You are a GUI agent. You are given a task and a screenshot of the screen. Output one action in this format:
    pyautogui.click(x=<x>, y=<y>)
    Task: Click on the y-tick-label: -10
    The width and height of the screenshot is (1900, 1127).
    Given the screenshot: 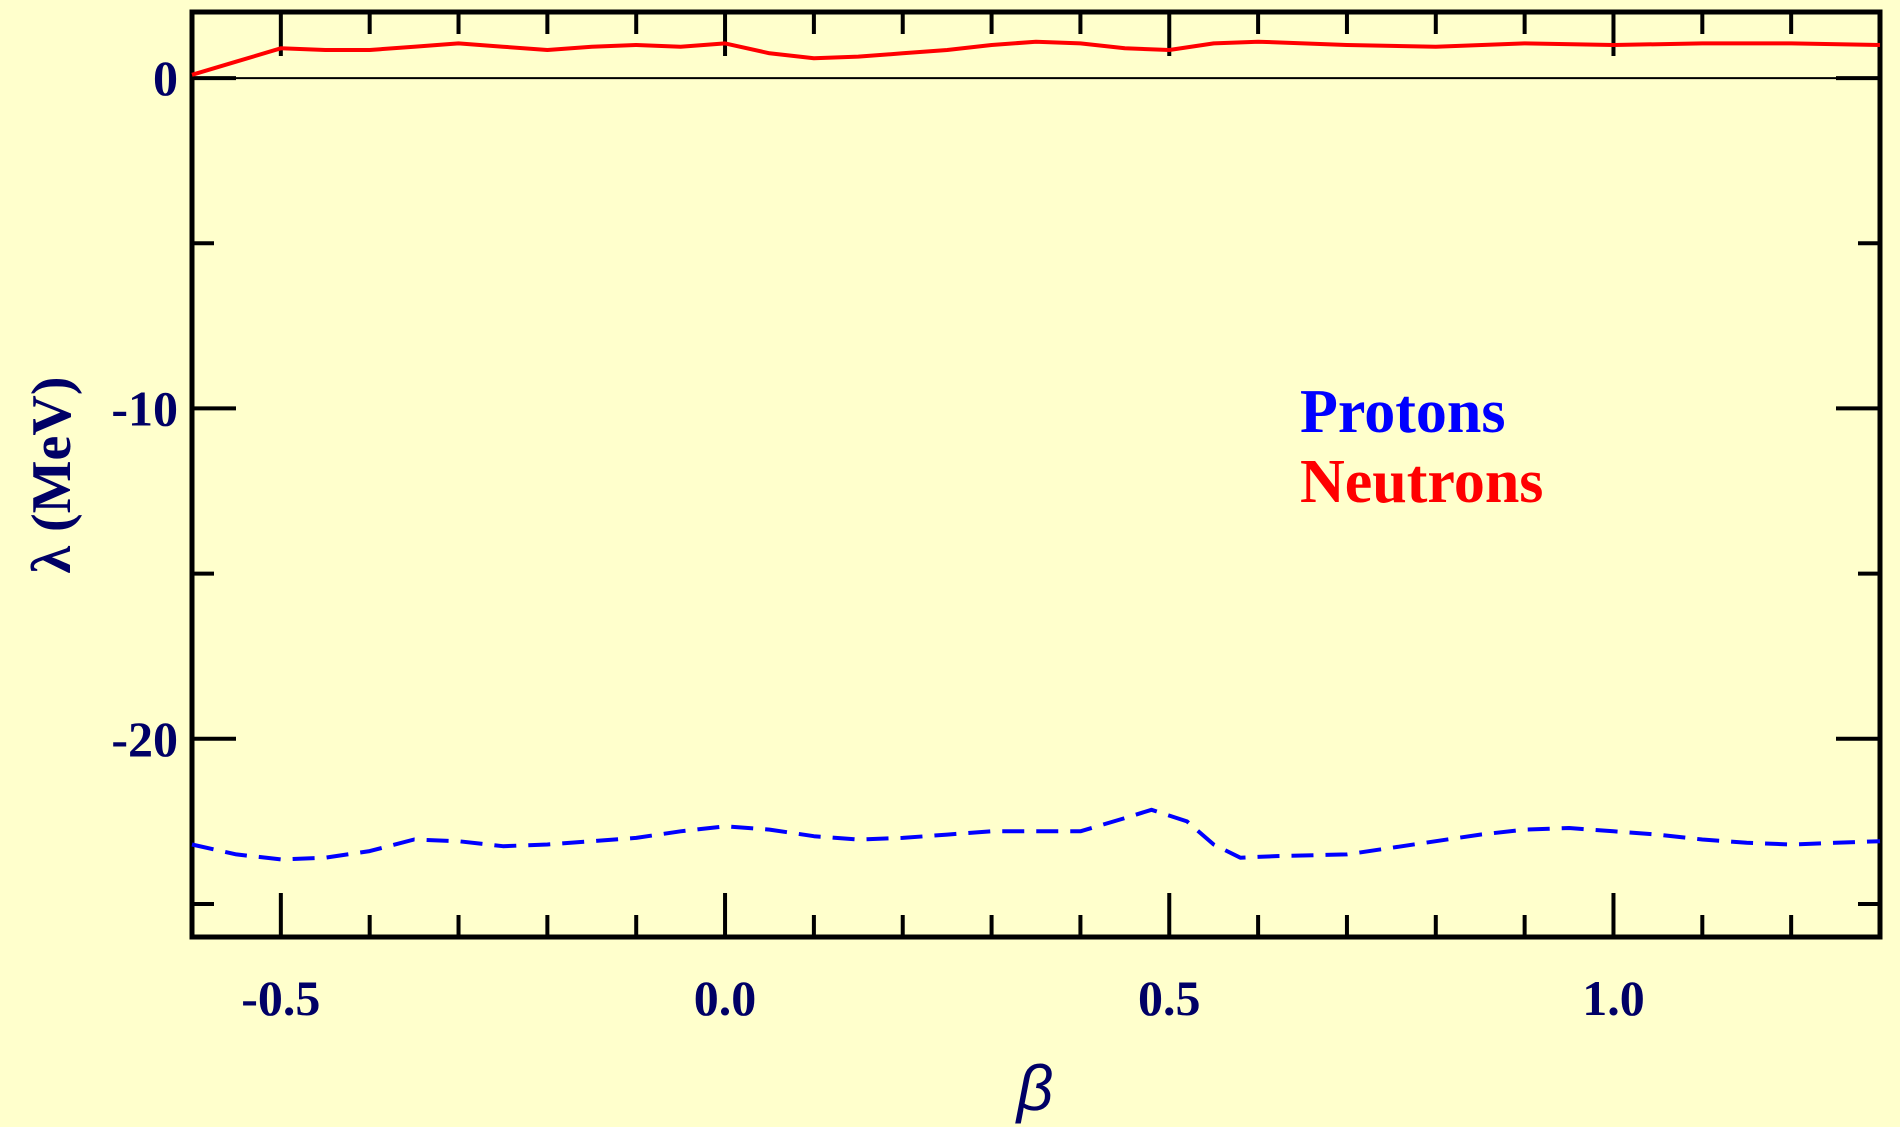 What is the action you would take?
    pyautogui.click(x=144, y=408)
    